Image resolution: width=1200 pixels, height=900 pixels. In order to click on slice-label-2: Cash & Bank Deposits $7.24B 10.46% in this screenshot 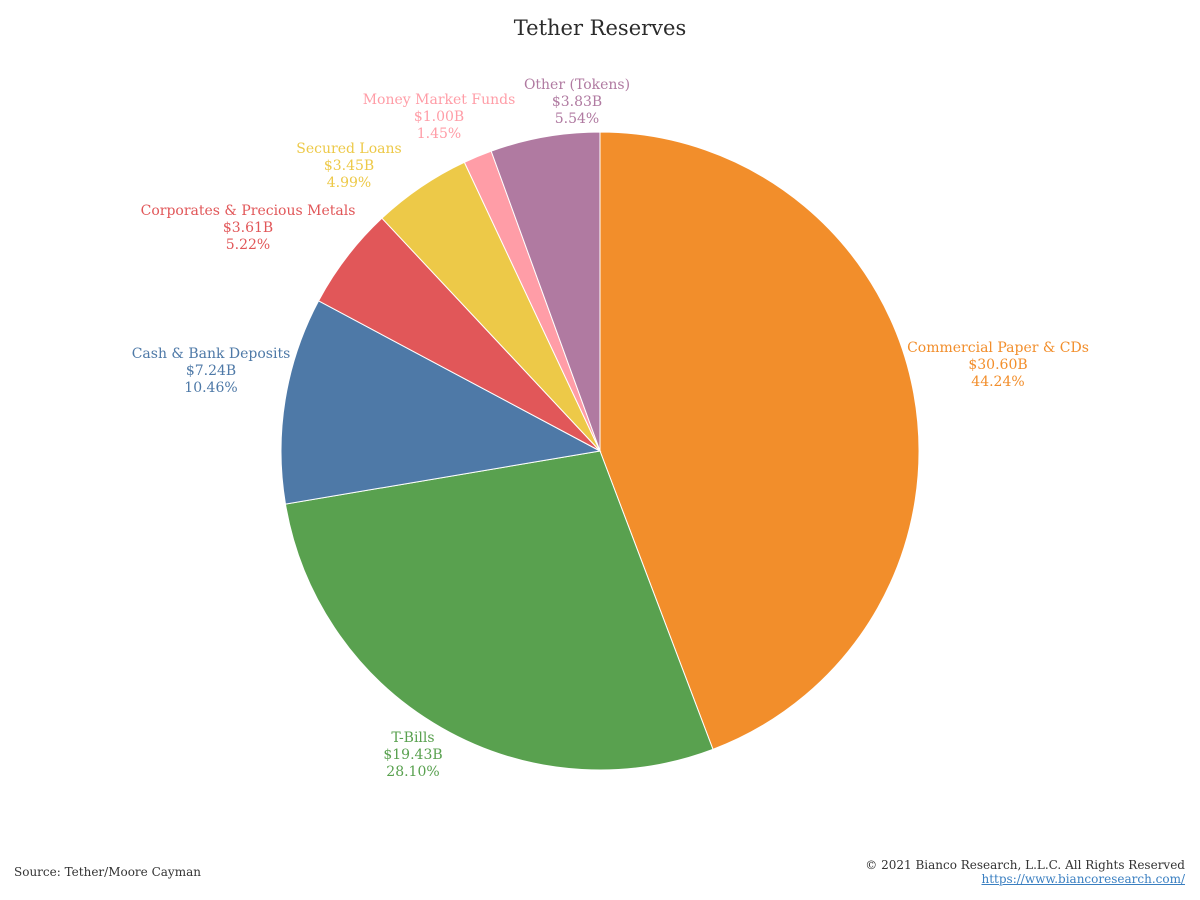, I will do `click(211, 371)`.